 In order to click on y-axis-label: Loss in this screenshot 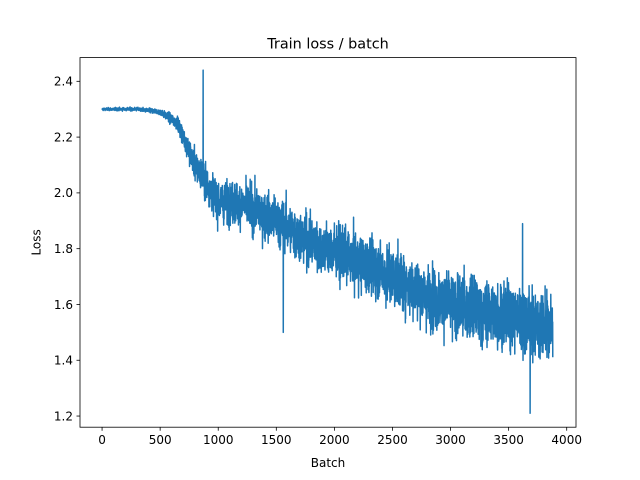, I will do `click(37, 242)`.